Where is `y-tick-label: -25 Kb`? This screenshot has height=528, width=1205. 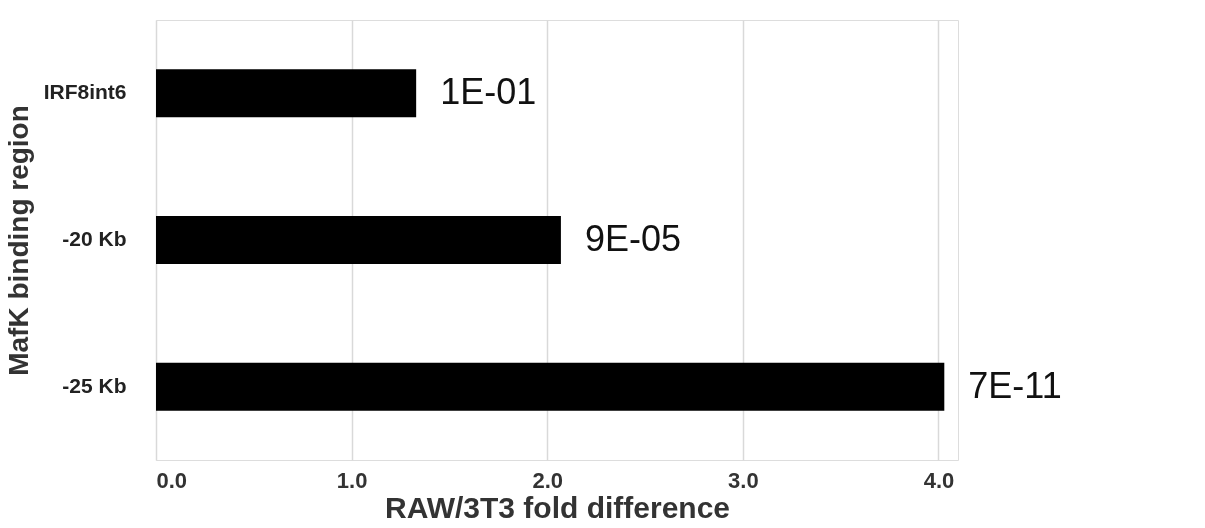
y-tick-label: -25 Kb is located at coordinates (94, 385).